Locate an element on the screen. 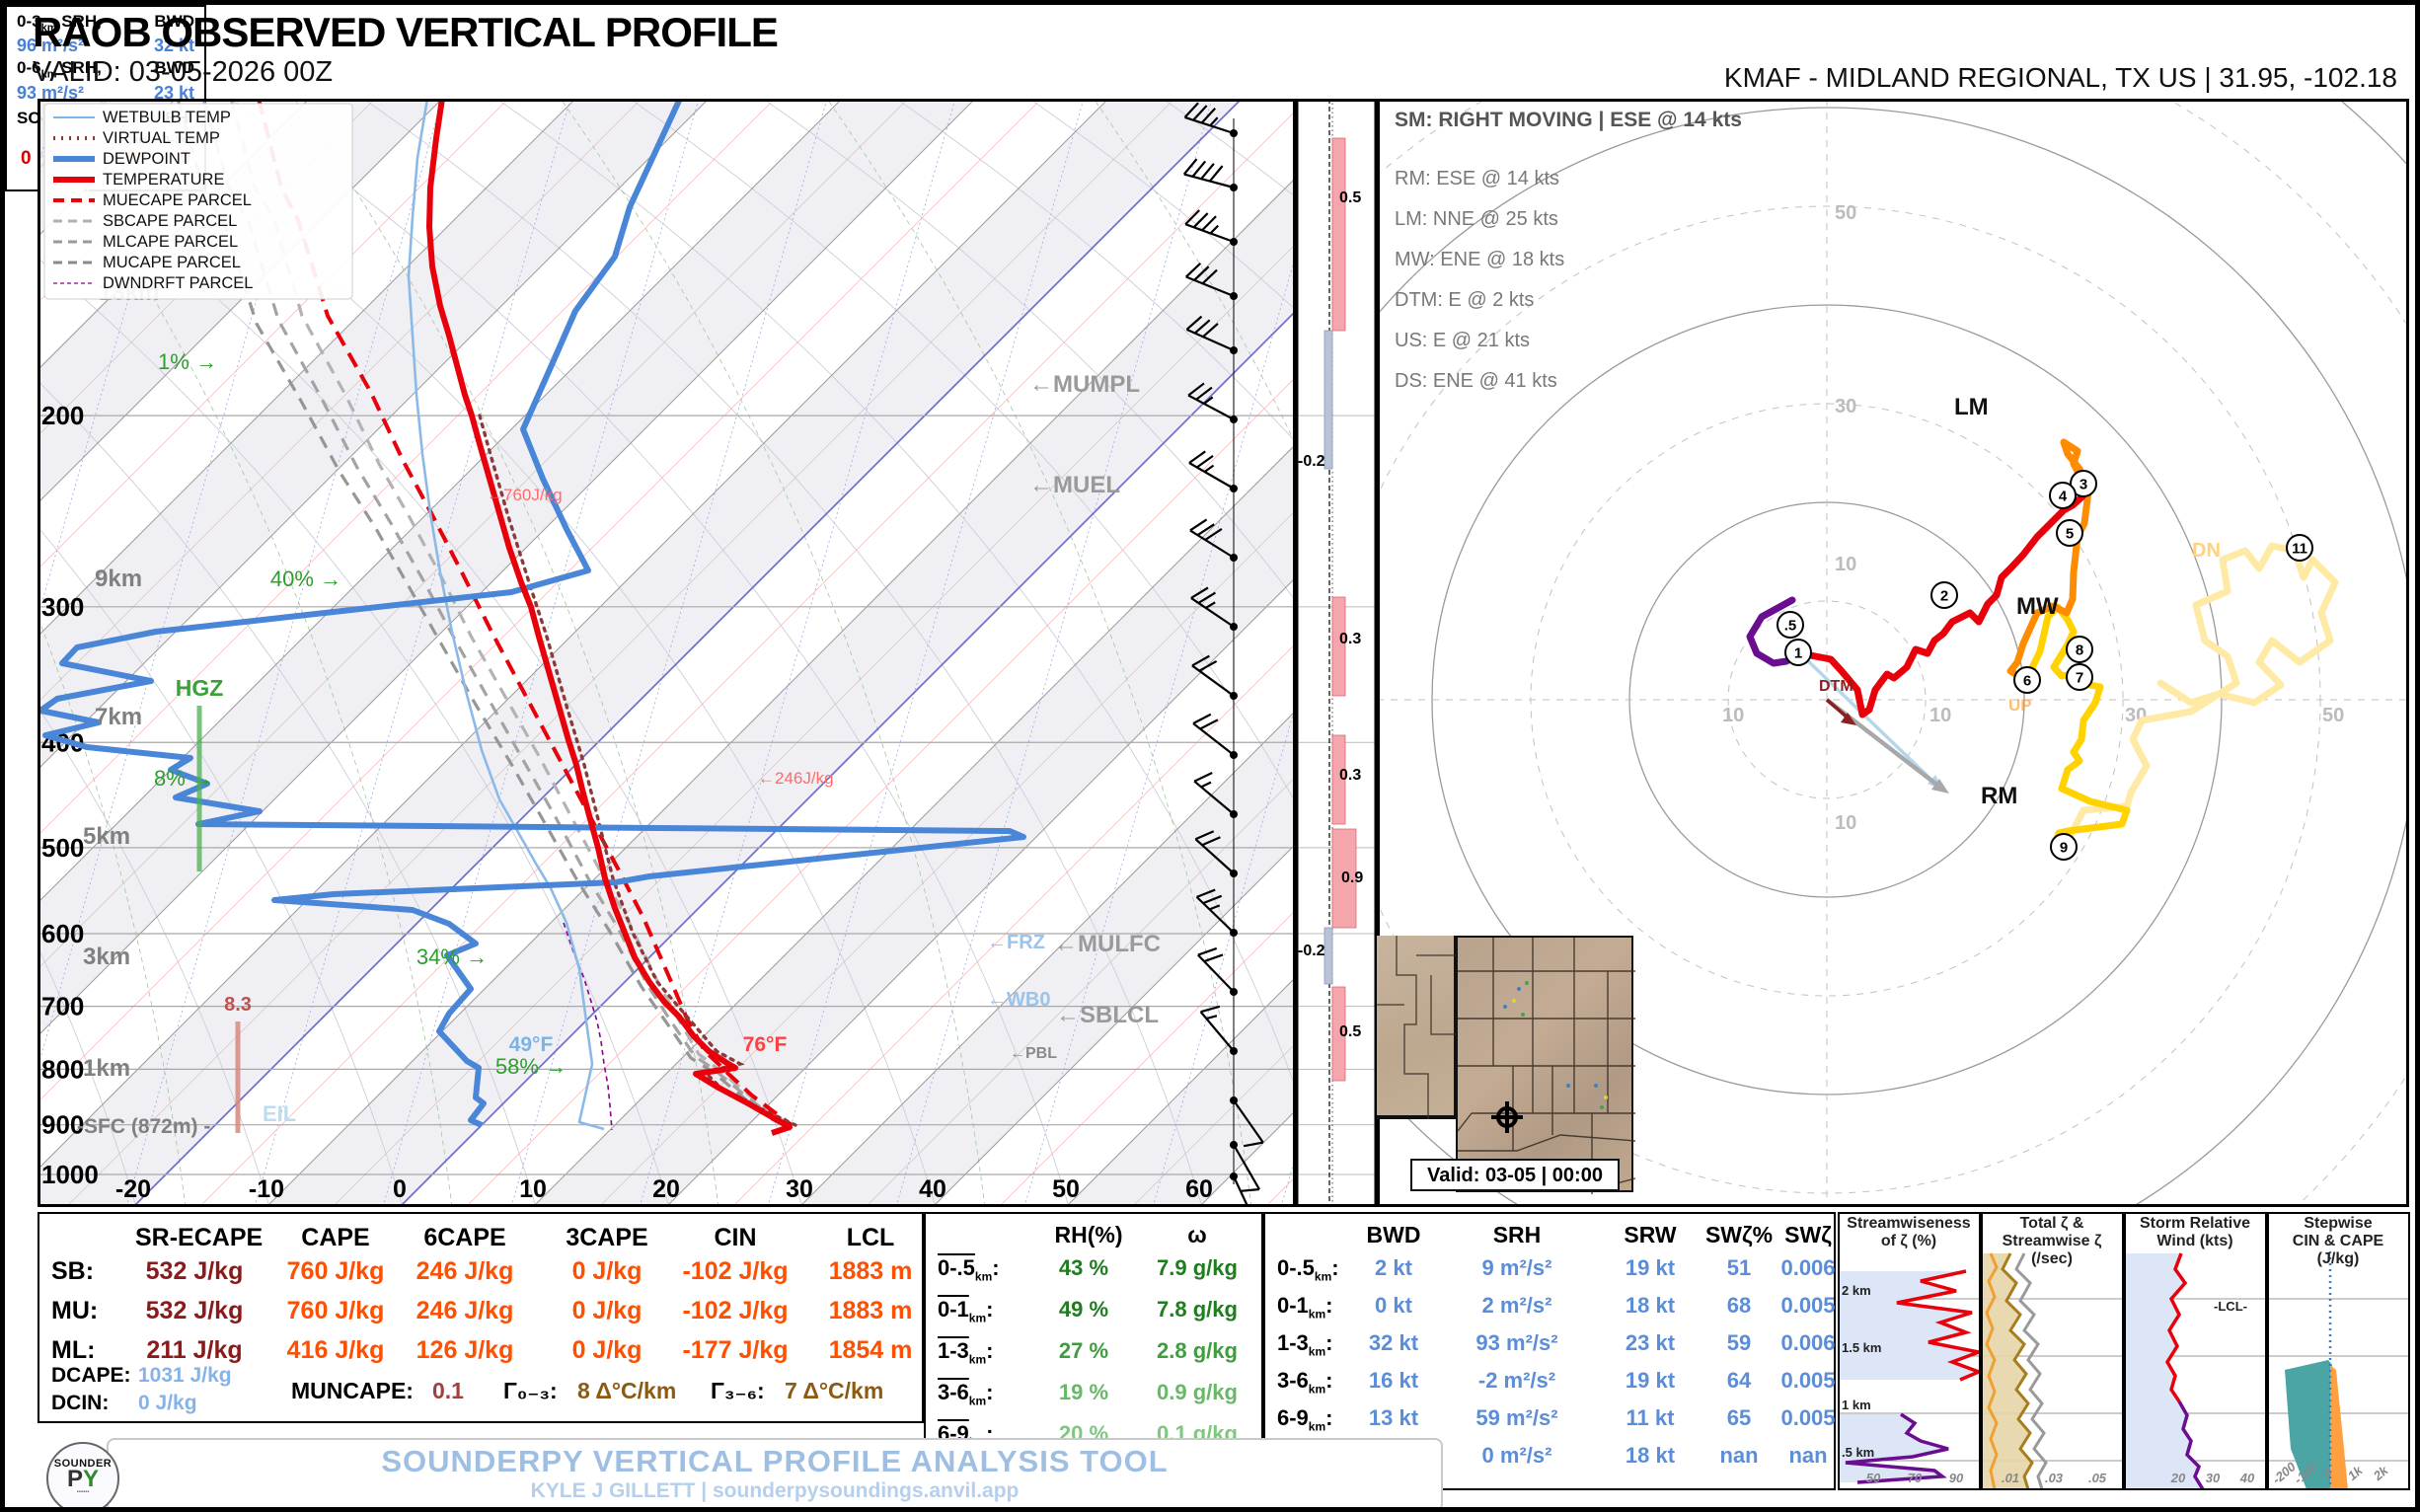 The image size is (2420, 1512). muncape-label: MUNCAPE: is located at coordinates (352, 1390).